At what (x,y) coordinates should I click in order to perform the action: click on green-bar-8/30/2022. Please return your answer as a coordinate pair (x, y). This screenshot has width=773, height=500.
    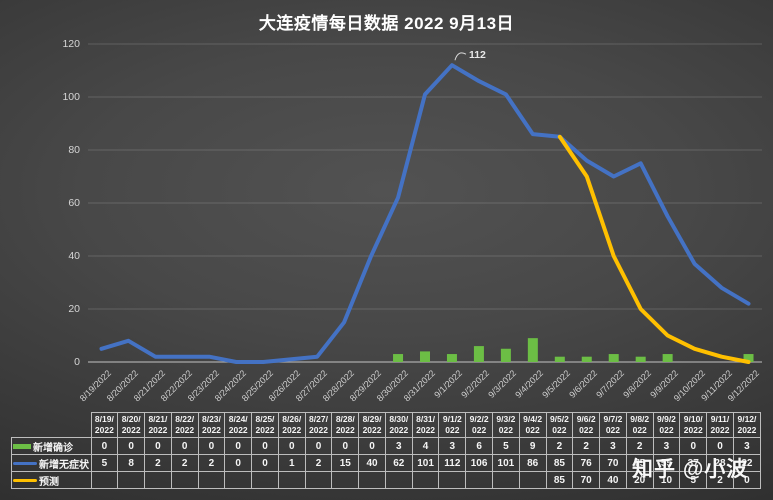
    Looking at the image, I should click on (398, 358).